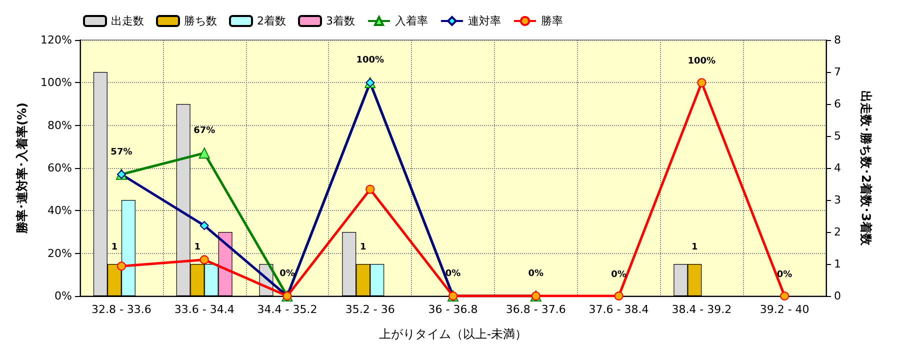 This screenshot has height=358, width=898. I want to click on data-label: 67%, so click(205, 131).